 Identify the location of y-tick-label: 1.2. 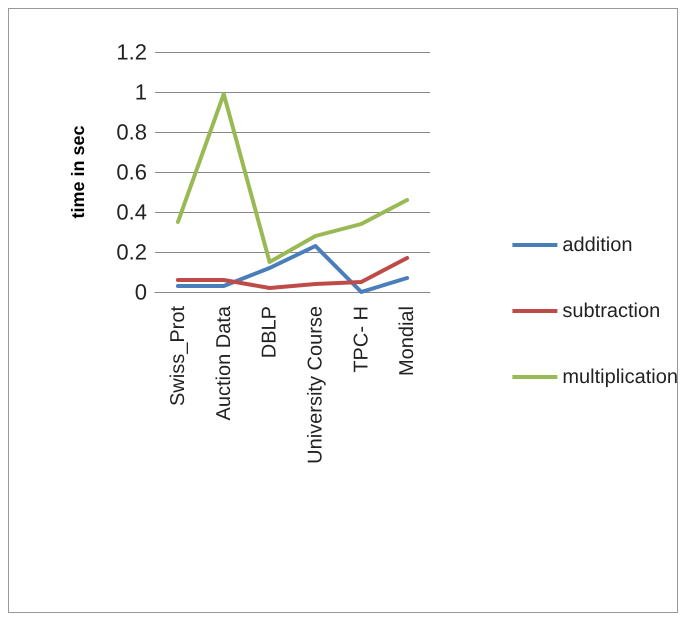
(131, 52).